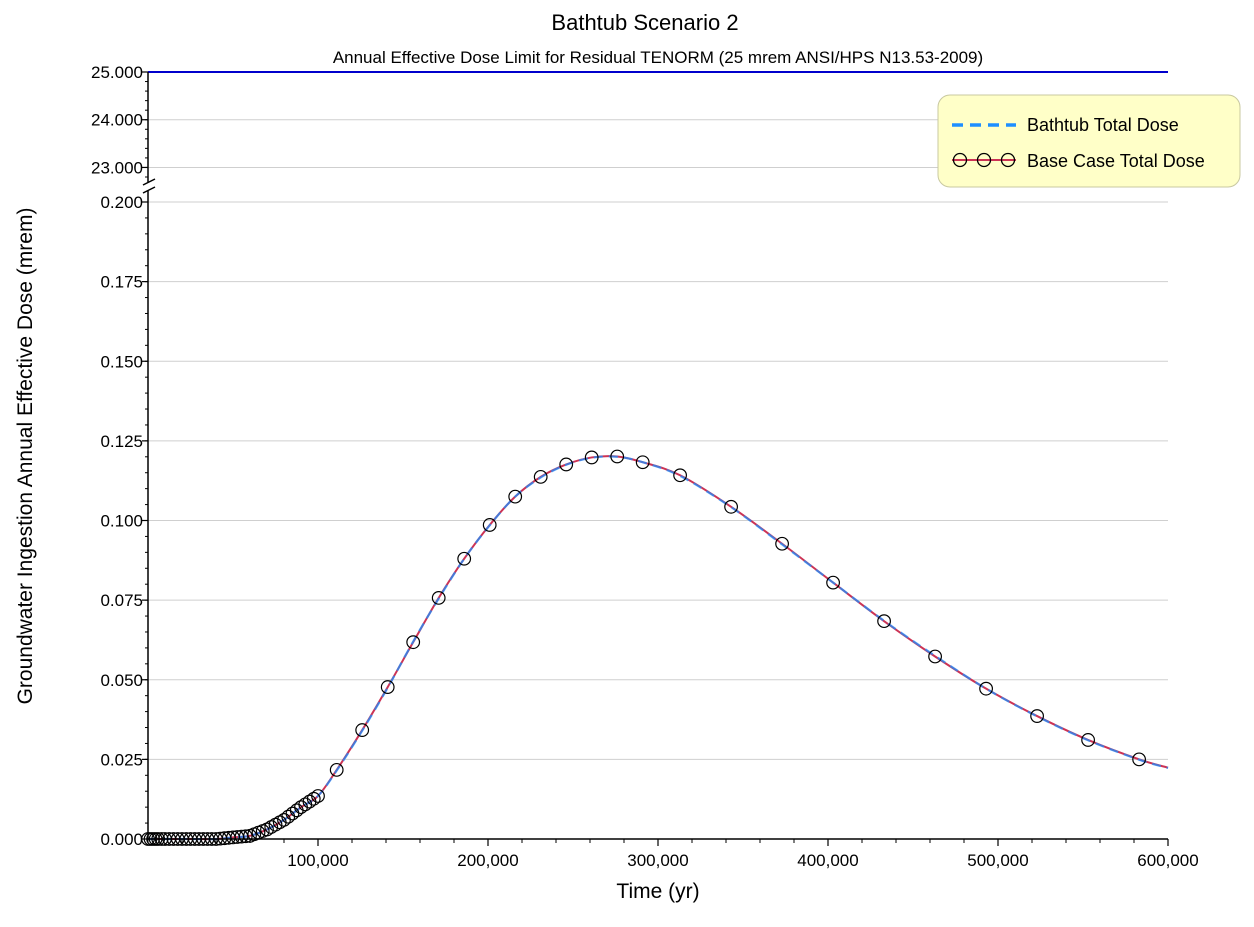 Image resolution: width=1254 pixels, height=927 pixels. I want to click on y-tick-label: 0.075, so click(121, 600).